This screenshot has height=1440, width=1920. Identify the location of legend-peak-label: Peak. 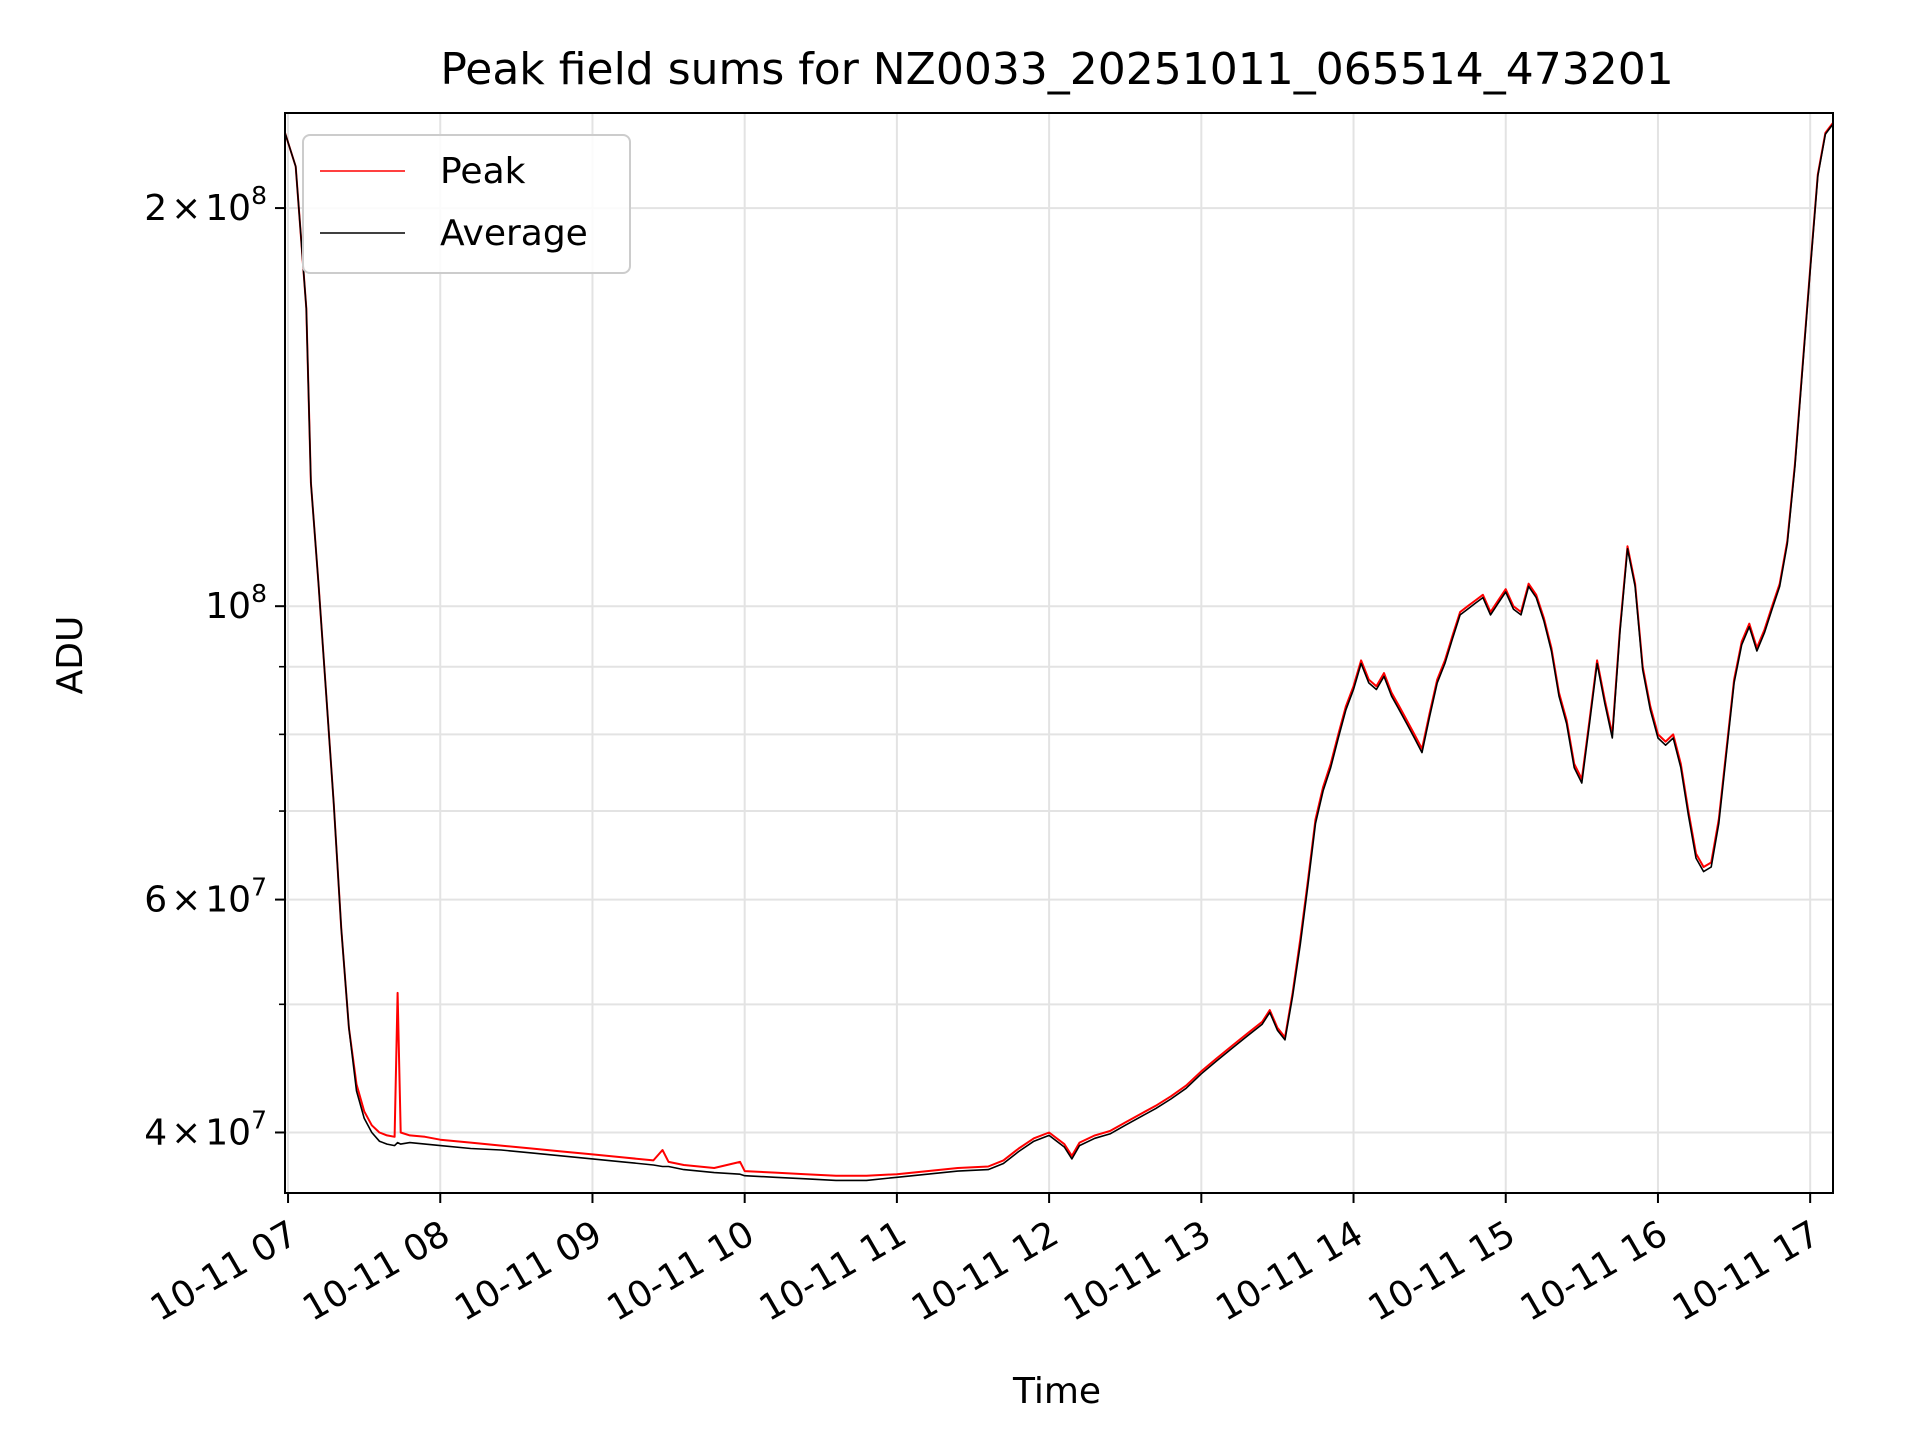
(483, 171).